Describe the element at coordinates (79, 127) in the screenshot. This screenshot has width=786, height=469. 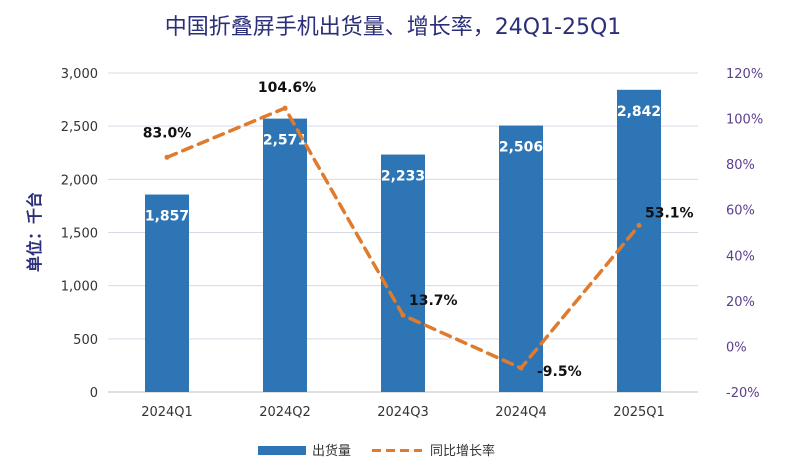
I see `y-tick-label: 2,500` at that location.